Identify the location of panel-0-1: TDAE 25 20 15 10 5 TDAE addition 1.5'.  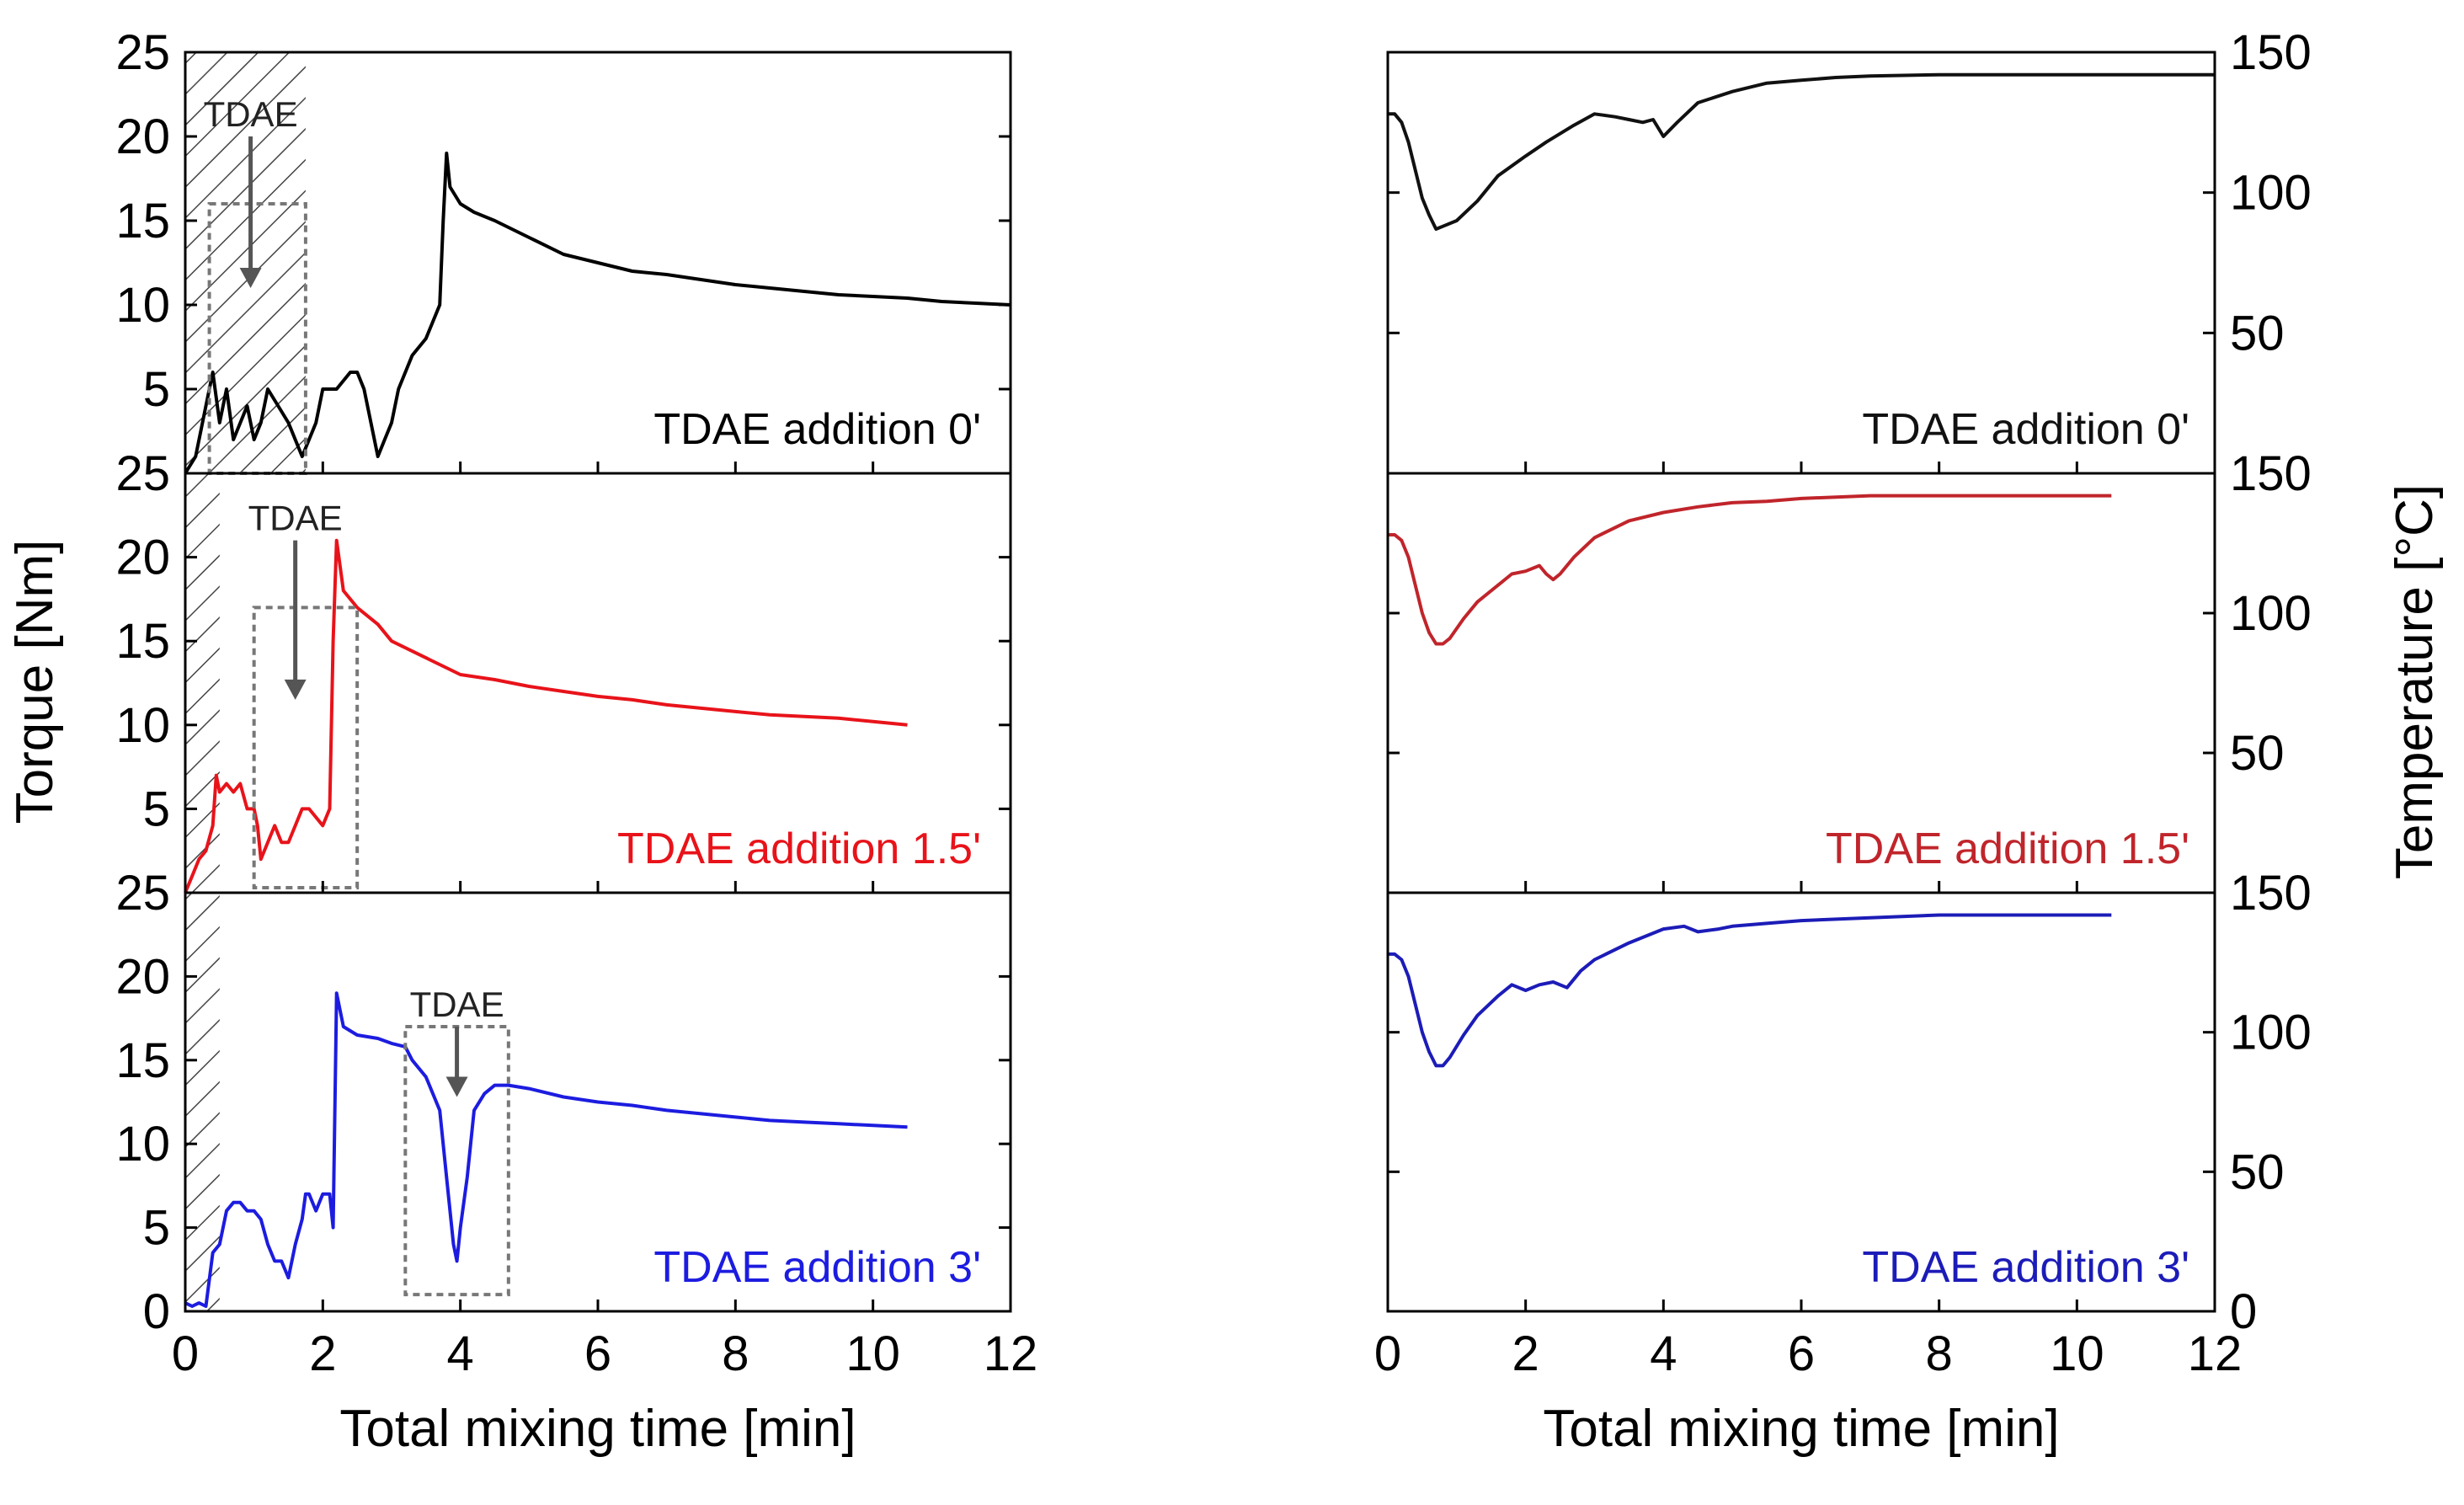
(563, 670).